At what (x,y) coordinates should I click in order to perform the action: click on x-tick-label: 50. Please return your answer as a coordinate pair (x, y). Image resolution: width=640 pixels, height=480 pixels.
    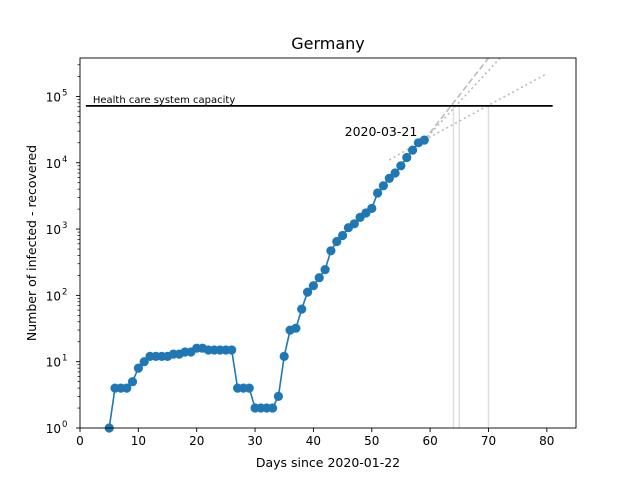
    Looking at the image, I should click on (371, 441).